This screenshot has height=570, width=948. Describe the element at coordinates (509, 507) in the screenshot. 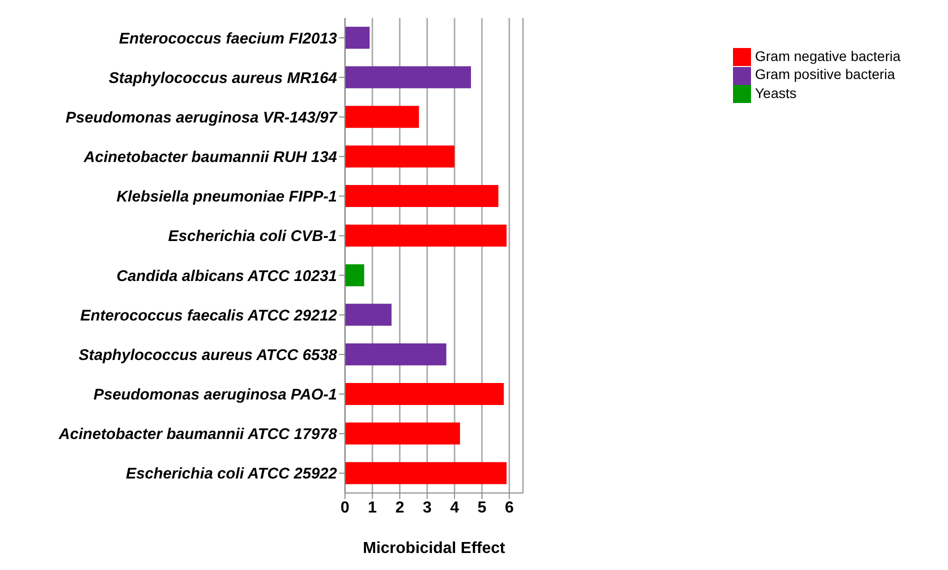

I see `x-tick-label: 6` at that location.